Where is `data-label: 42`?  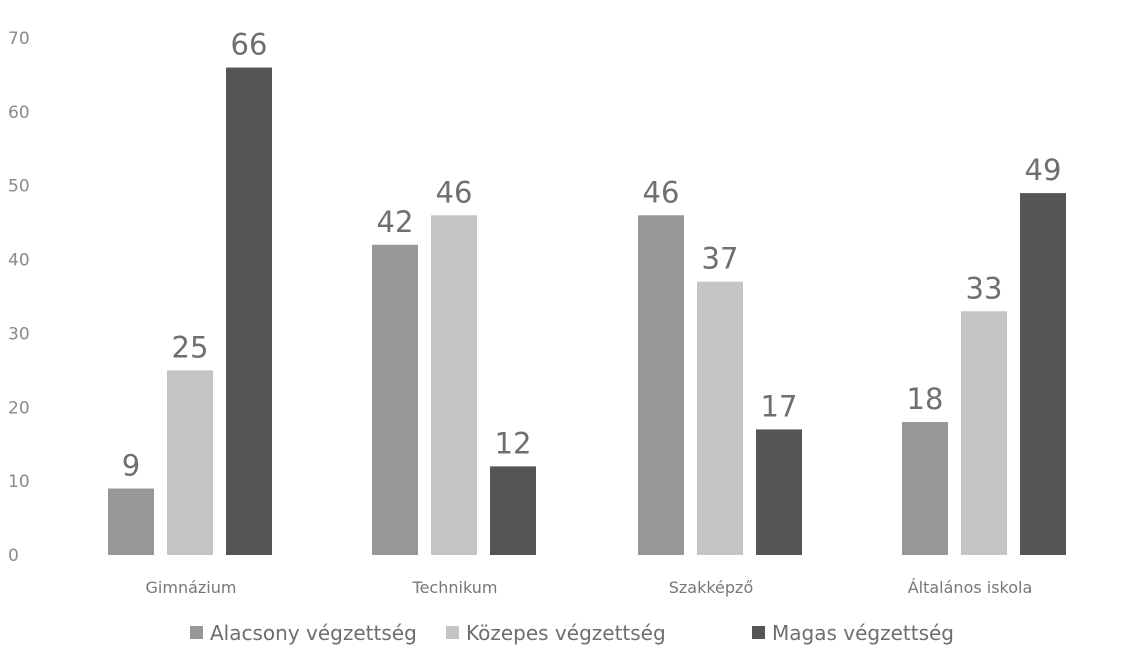 data-label: 42 is located at coordinates (395, 222).